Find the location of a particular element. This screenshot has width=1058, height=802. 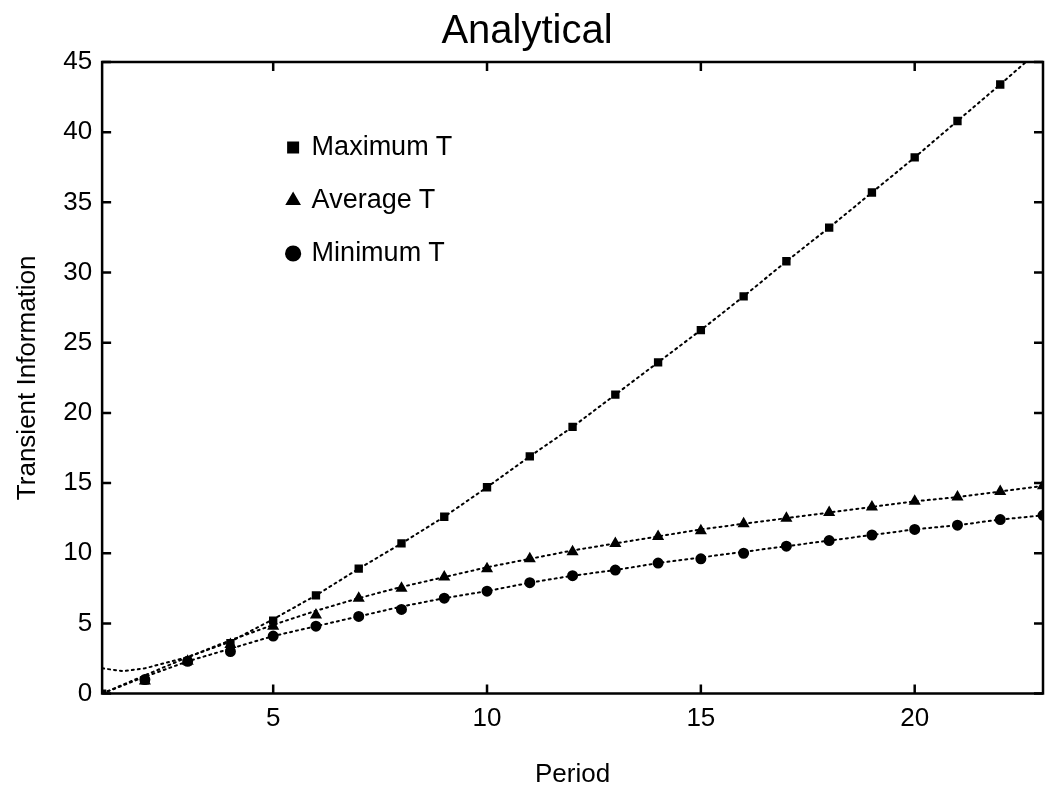

y-tick-label: 45 is located at coordinates (78, 60).